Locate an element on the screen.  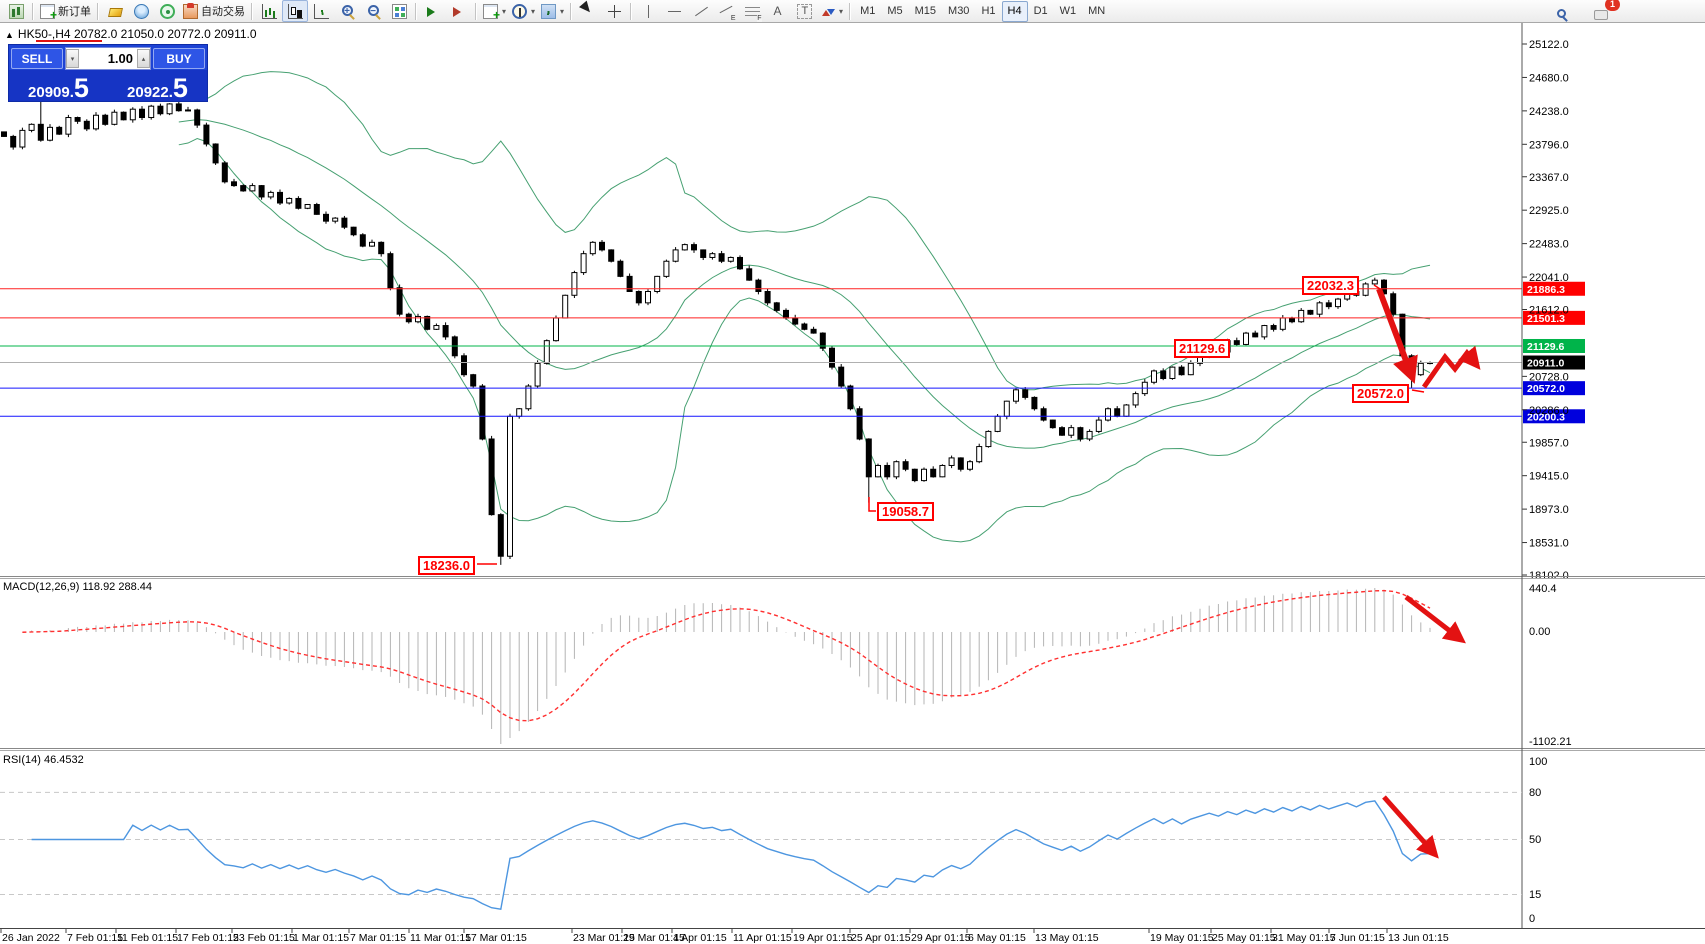
chart-shift-button is located at coordinates (459, 11).